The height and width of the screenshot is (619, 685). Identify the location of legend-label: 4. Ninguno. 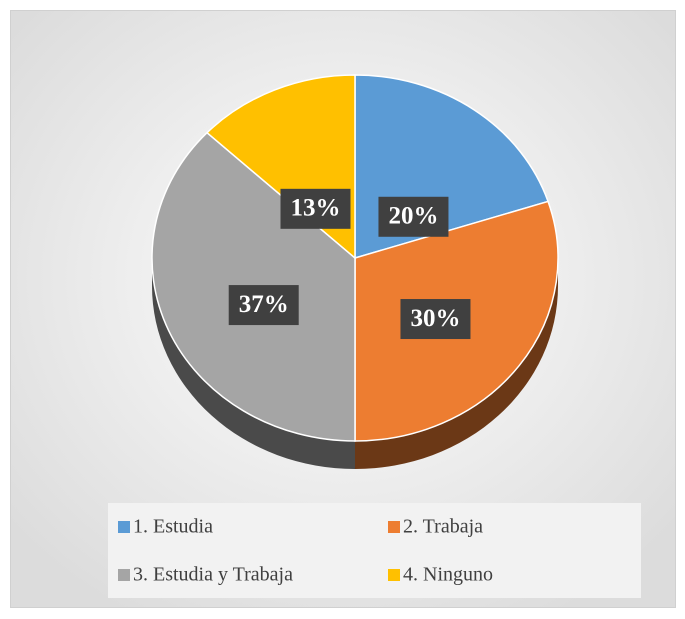
(448, 575).